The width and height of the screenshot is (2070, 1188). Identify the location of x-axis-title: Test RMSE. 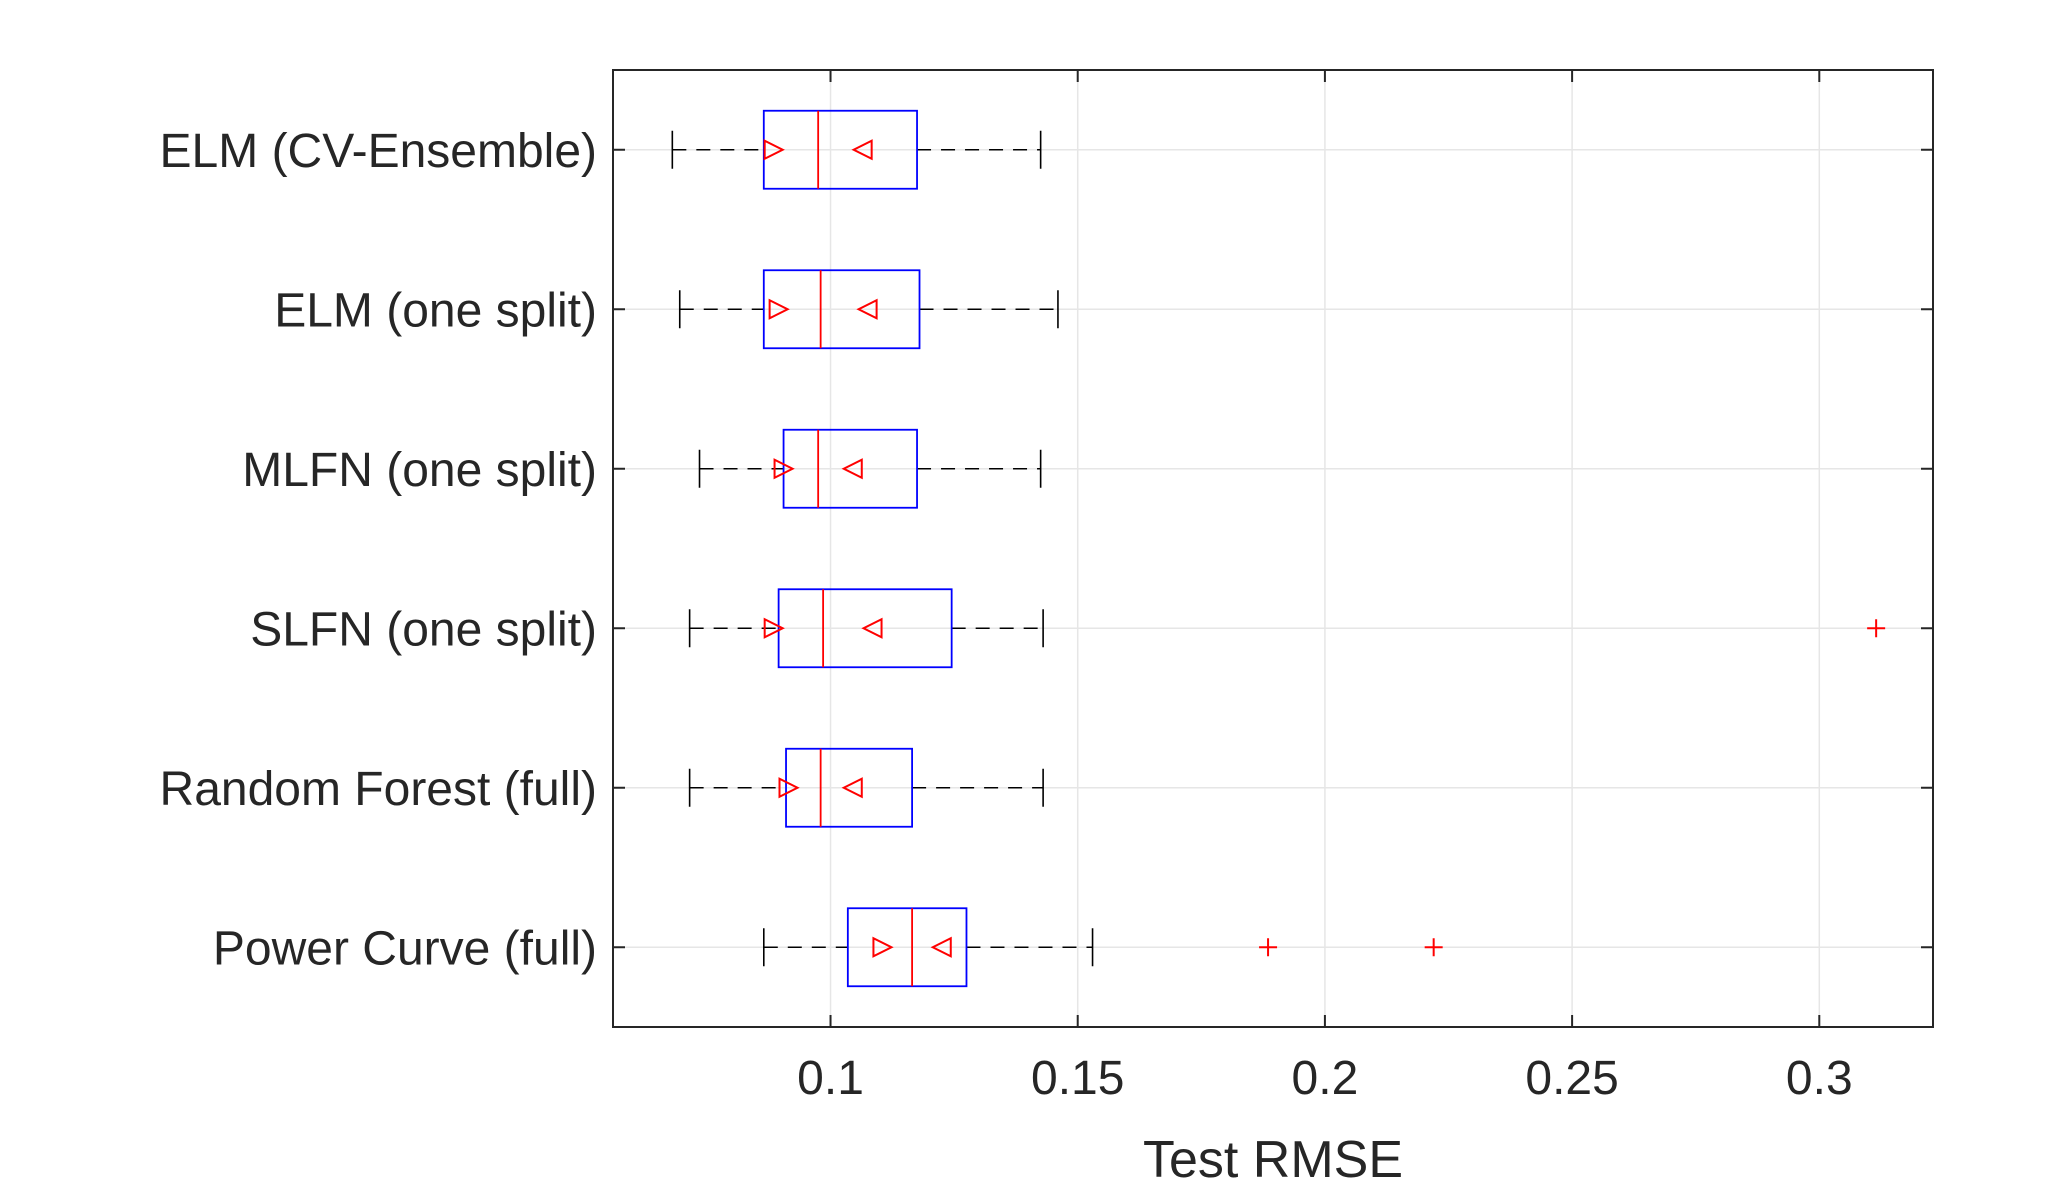
(1273, 1159).